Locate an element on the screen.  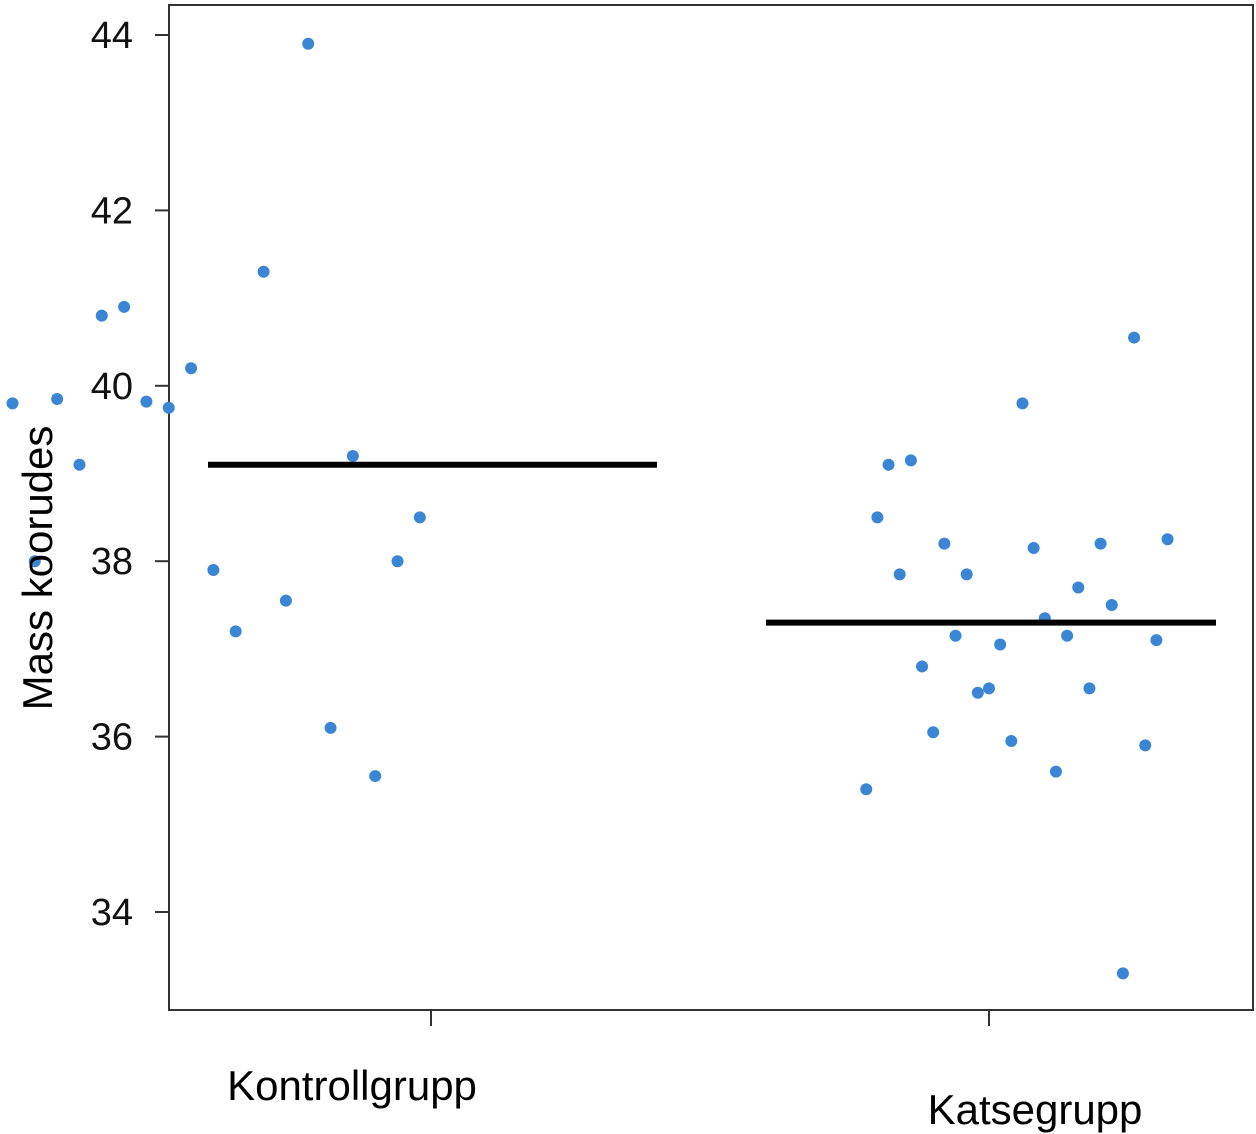
x-category-label-katsegrupp: Katsegrupp is located at coordinates (1035, 1109).